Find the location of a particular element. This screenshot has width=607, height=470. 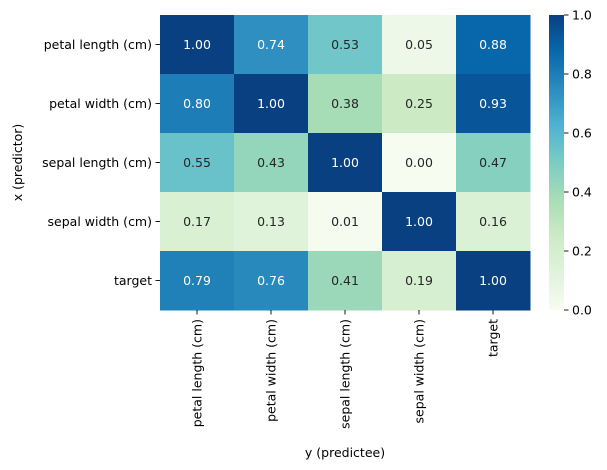

cell-value-label: 0.41 is located at coordinates (345, 280).